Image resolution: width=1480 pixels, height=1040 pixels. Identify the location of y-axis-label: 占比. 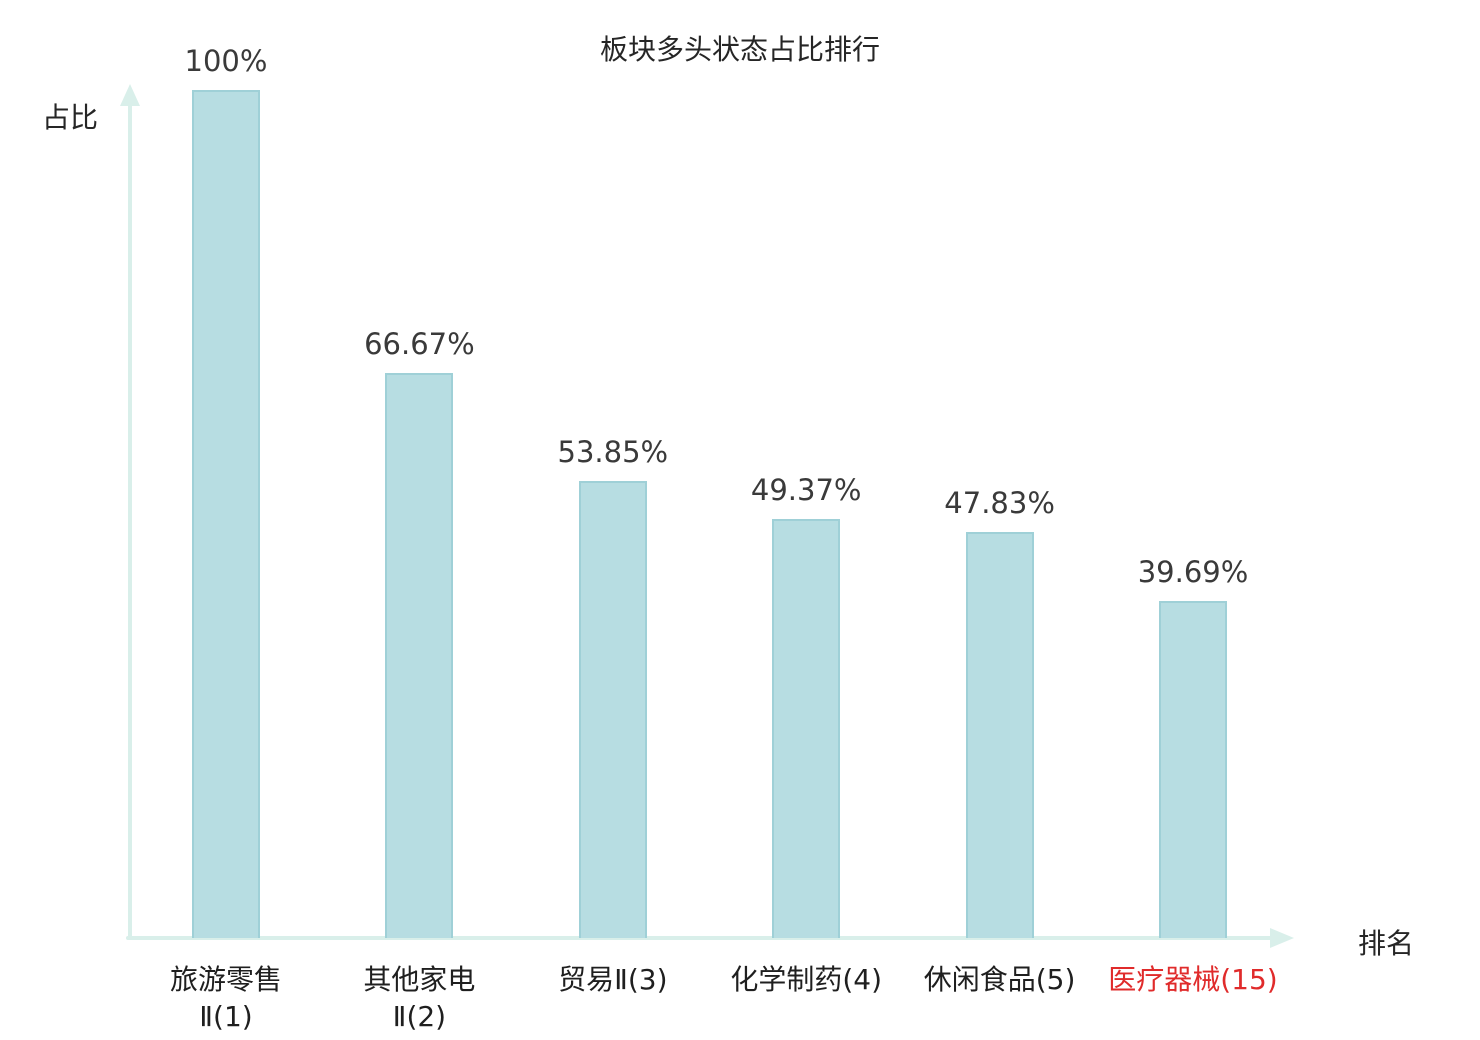
(70, 117).